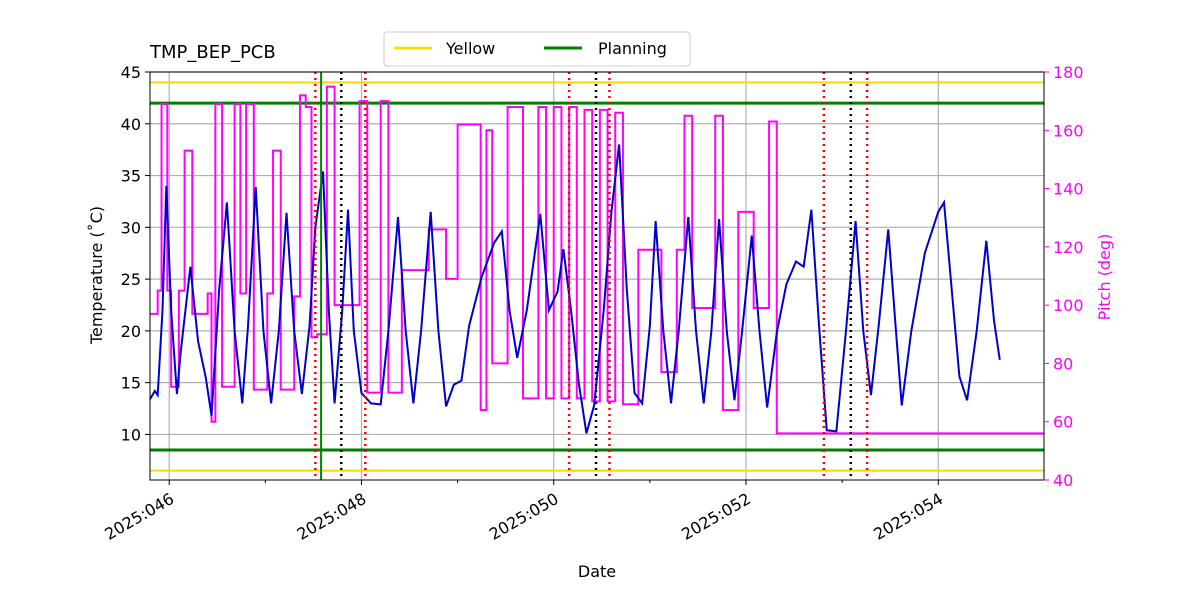 Image resolution: width=1200 pixels, height=600 pixels. What do you see at coordinates (131, 227) in the screenshot?
I see `y-tick-label: 30` at bounding box center [131, 227].